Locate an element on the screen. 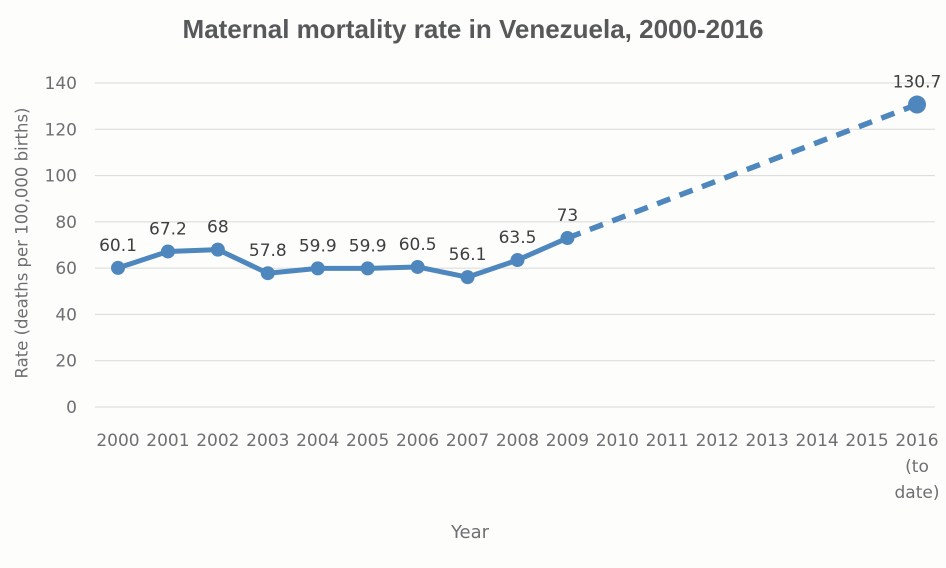 The height and width of the screenshot is (568, 946). x-tick-label: 2007 is located at coordinates (467, 441).